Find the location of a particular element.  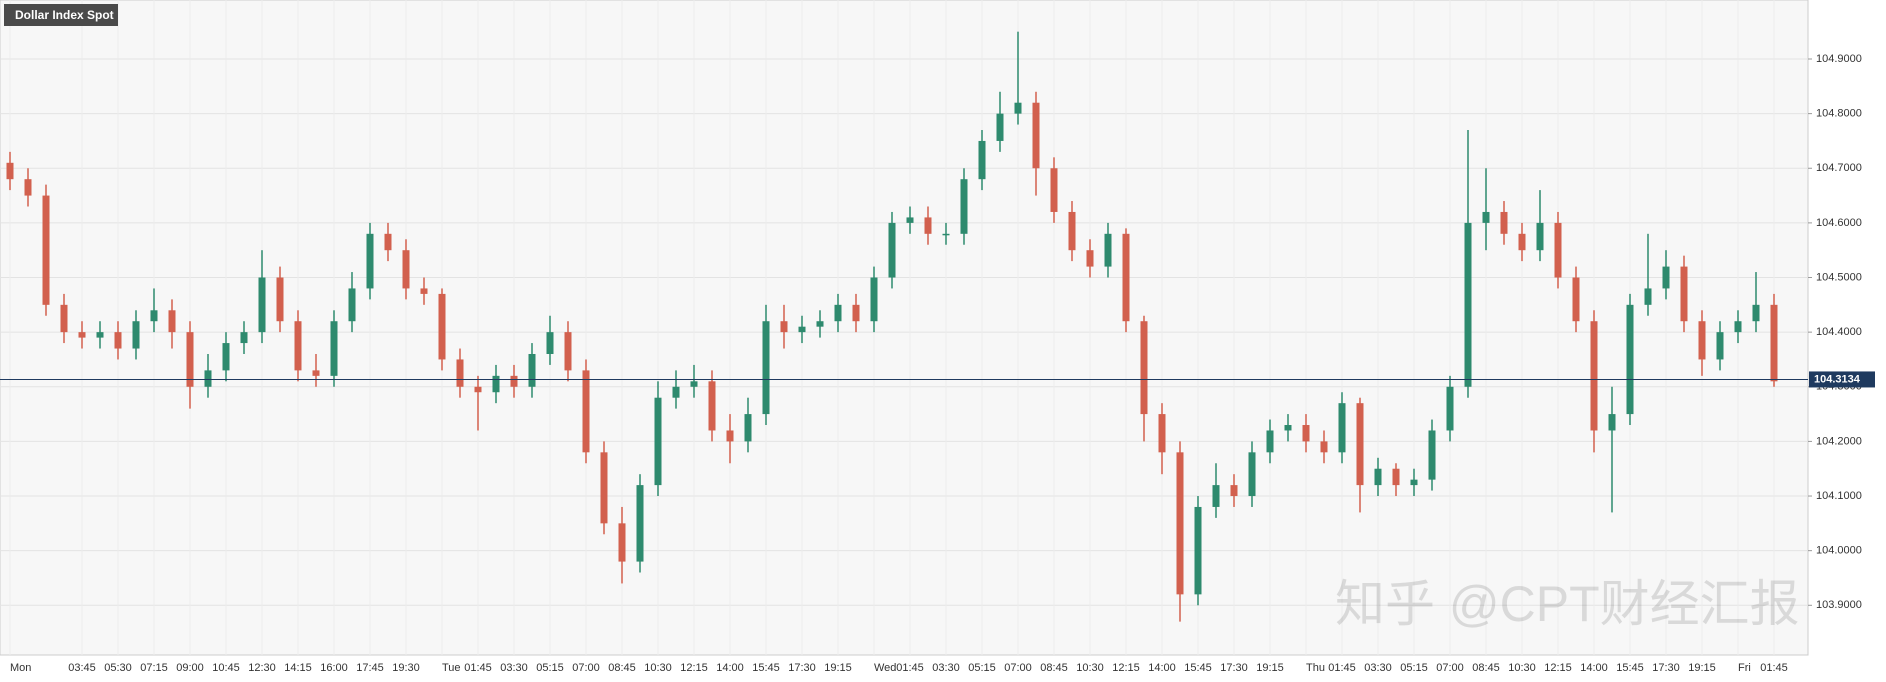

x-tick-label: Thu is located at coordinates (1315, 668).